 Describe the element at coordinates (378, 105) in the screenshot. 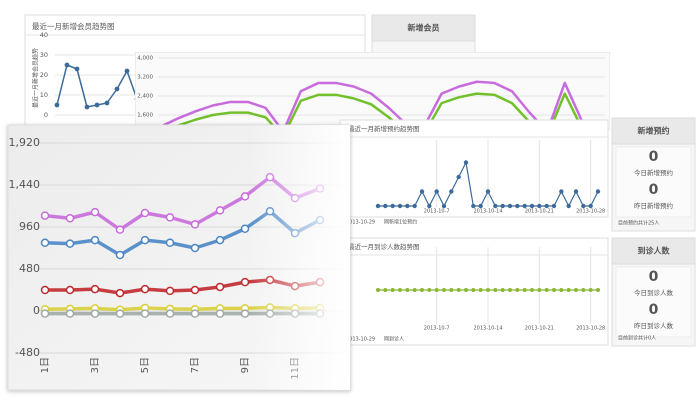

I see `series-line` at that location.